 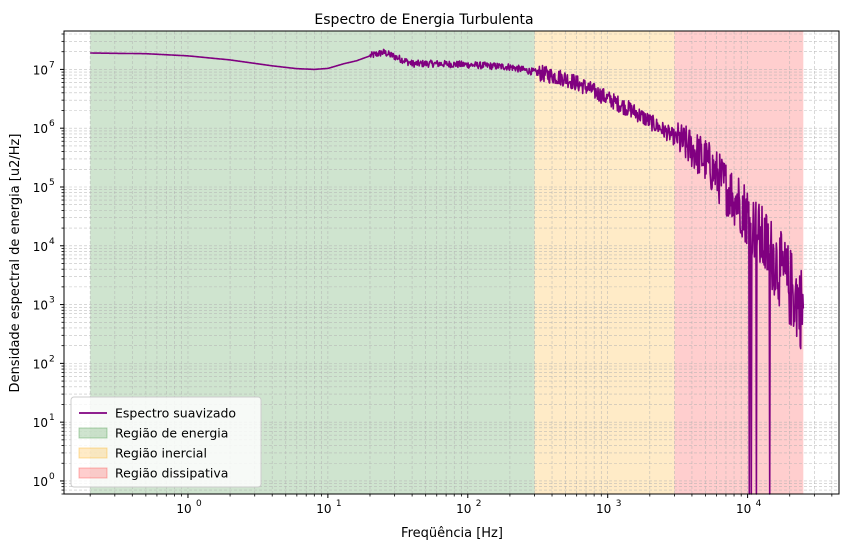 What do you see at coordinates (463, 509) in the screenshot?
I see `x-tick-label-2: 10` at bounding box center [463, 509].